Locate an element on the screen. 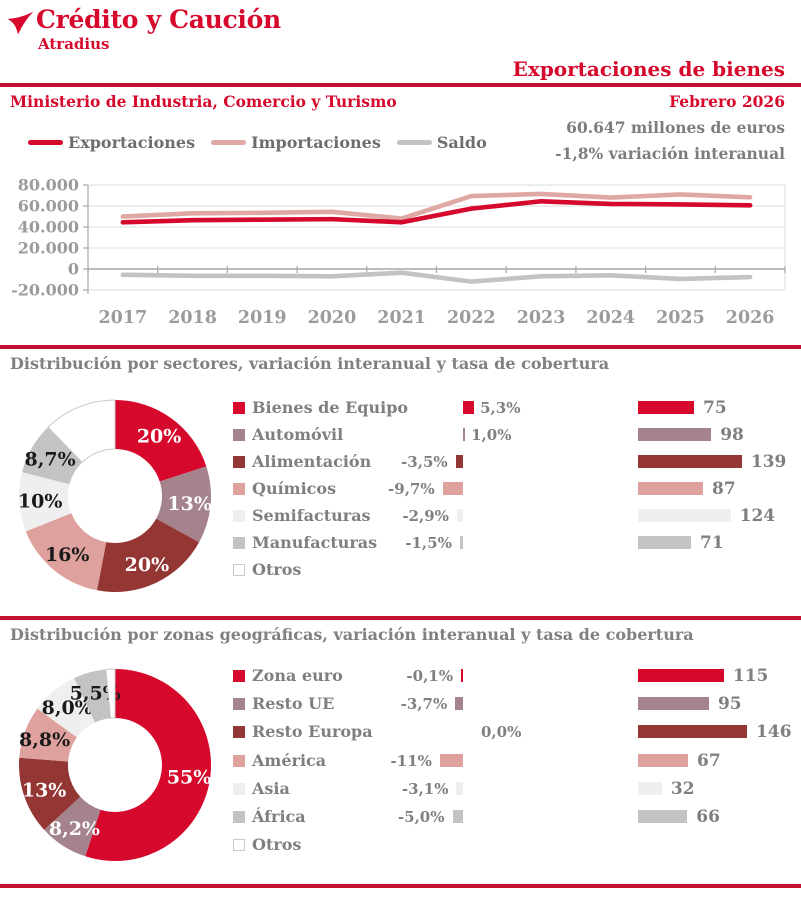  coverage-value: 115 is located at coordinates (750, 676).